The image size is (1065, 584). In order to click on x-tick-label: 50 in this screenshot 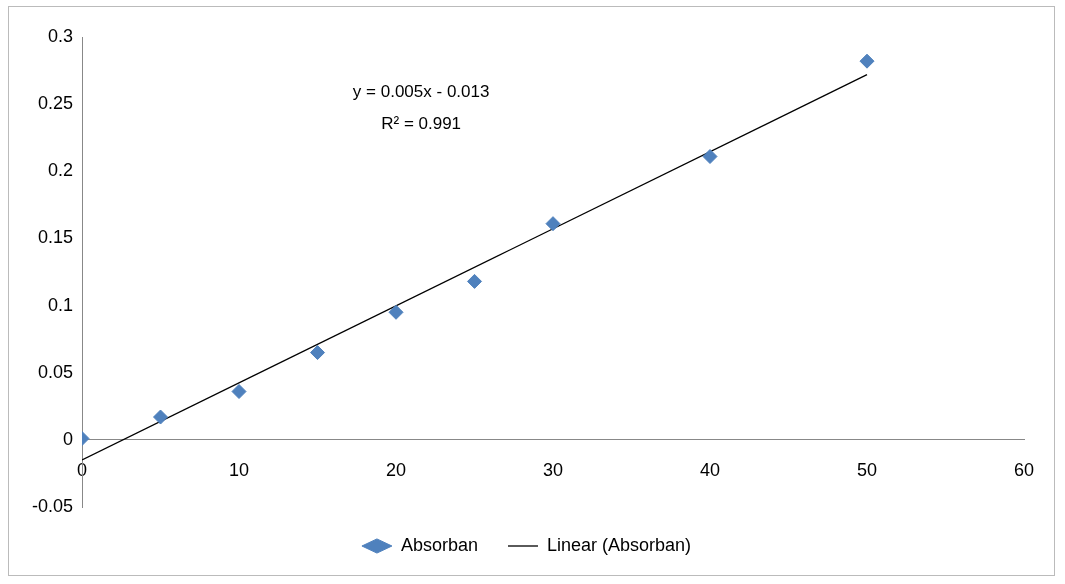, I will do `click(867, 469)`.